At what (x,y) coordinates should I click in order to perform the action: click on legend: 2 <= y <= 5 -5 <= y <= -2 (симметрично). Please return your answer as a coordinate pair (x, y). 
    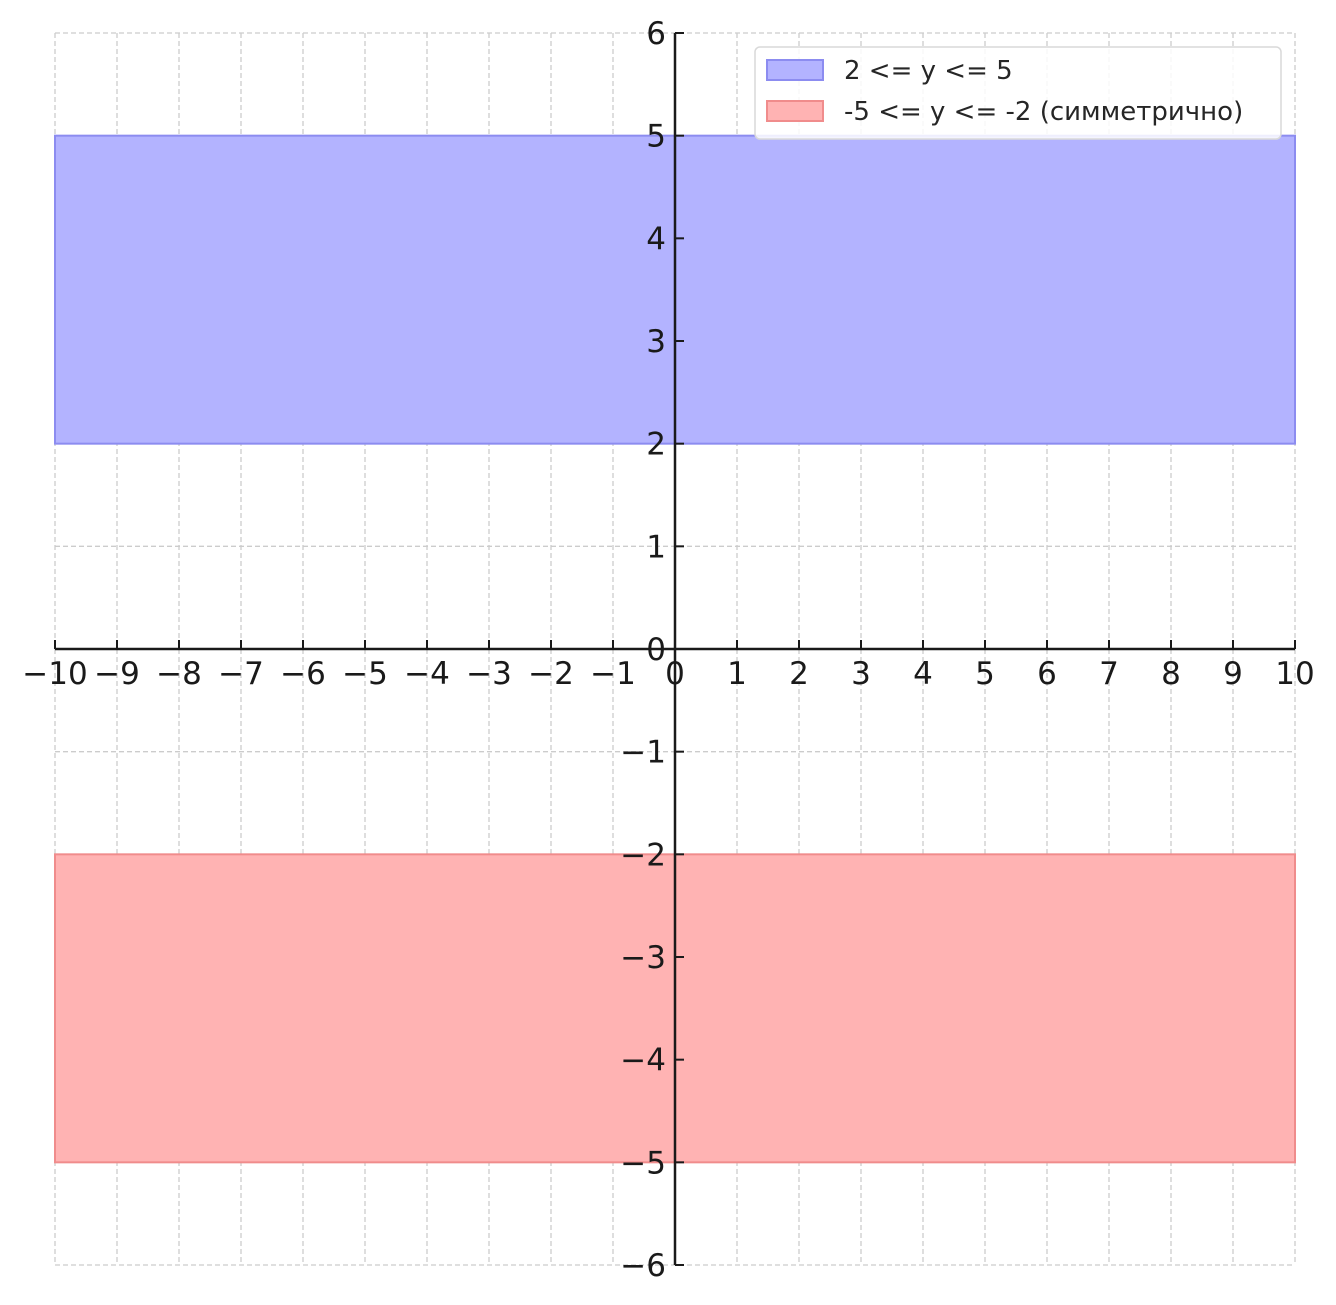
    Looking at the image, I should click on (1018, 93).